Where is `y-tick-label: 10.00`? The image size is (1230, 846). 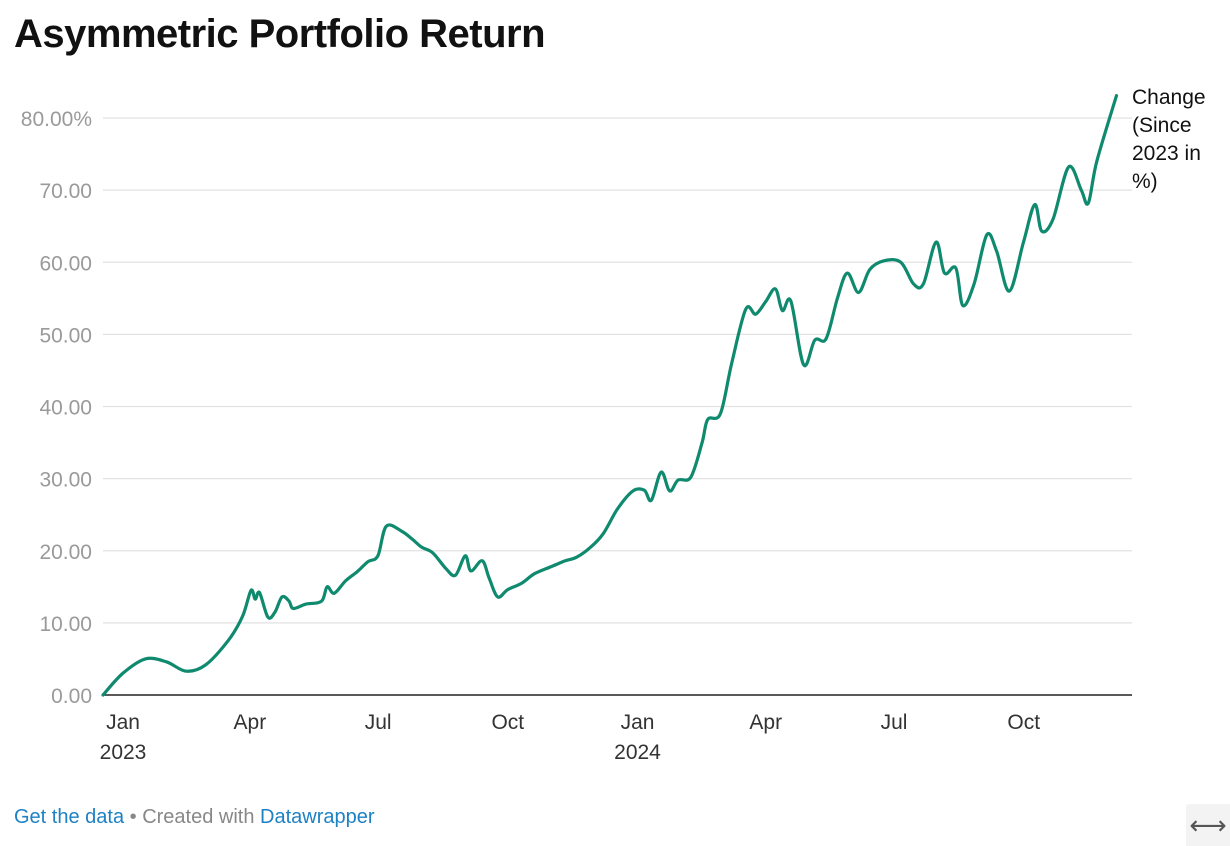 y-tick-label: 10.00 is located at coordinates (65, 624).